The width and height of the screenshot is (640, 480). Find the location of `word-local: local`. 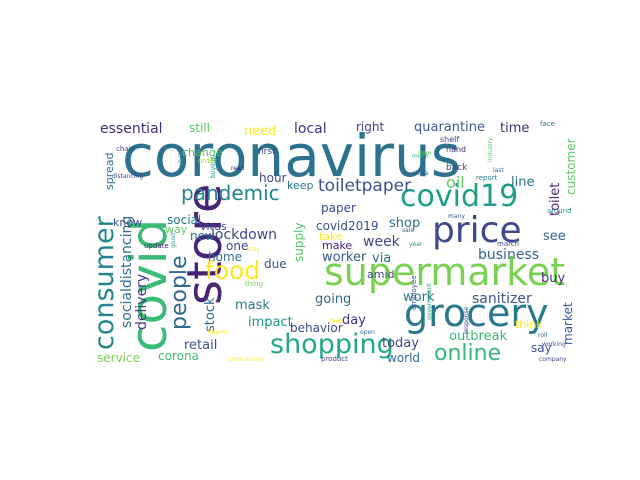

word-local: local is located at coordinates (310, 129).